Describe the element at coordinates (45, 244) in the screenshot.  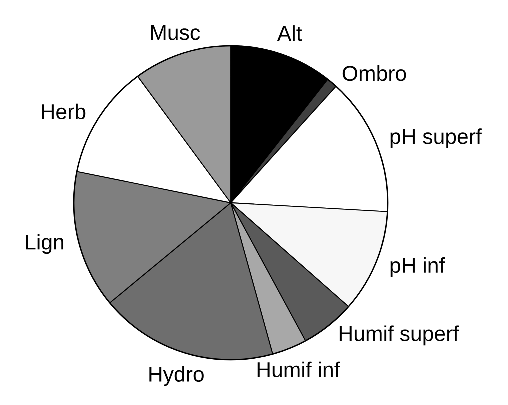
I see `slice-label: Lign` at that location.